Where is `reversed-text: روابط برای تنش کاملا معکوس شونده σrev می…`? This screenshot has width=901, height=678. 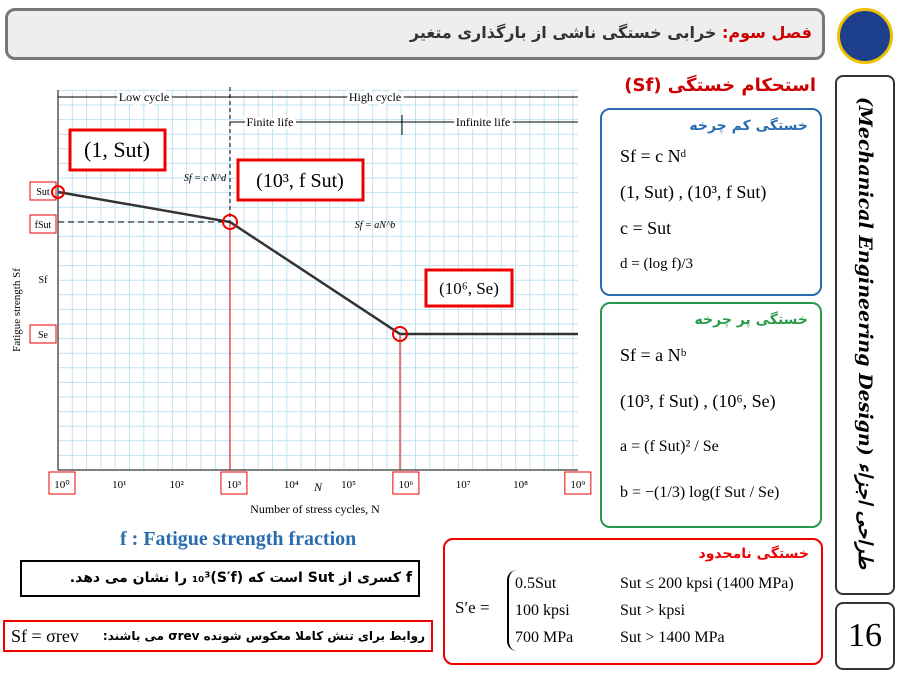 reversed-text: روابط برای تنش کاملا معکوس شونده σrev می… is located at coordinates (263, 636).